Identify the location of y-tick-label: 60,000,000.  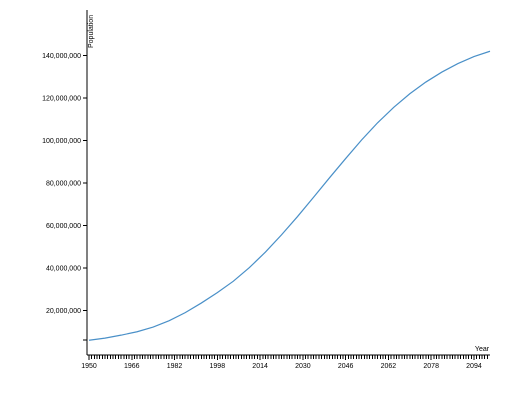
(63, 226).